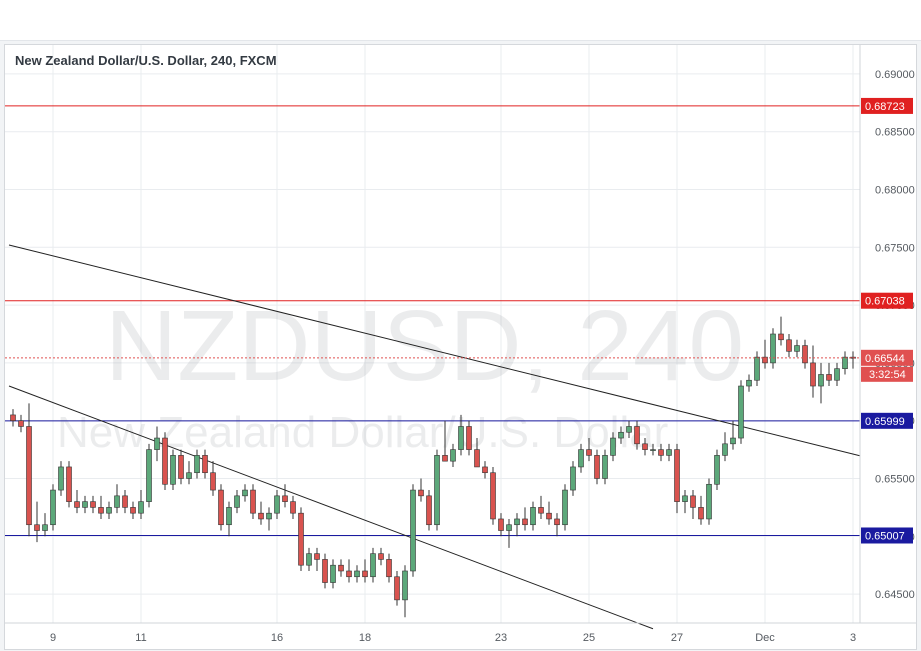  What do you see at coordinates (424, 346) in the screenshot?
I see `watermark-symbol: NZDUSD, 240` at bounding box center [424, 346].